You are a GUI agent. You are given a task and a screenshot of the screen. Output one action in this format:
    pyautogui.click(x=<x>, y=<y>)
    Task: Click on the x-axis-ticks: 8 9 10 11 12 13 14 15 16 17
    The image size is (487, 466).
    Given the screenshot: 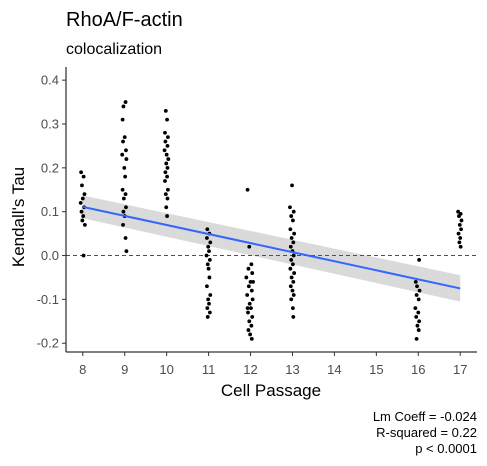 What is the action you would take?
    pyautogui.click(x=273, y=364)
    